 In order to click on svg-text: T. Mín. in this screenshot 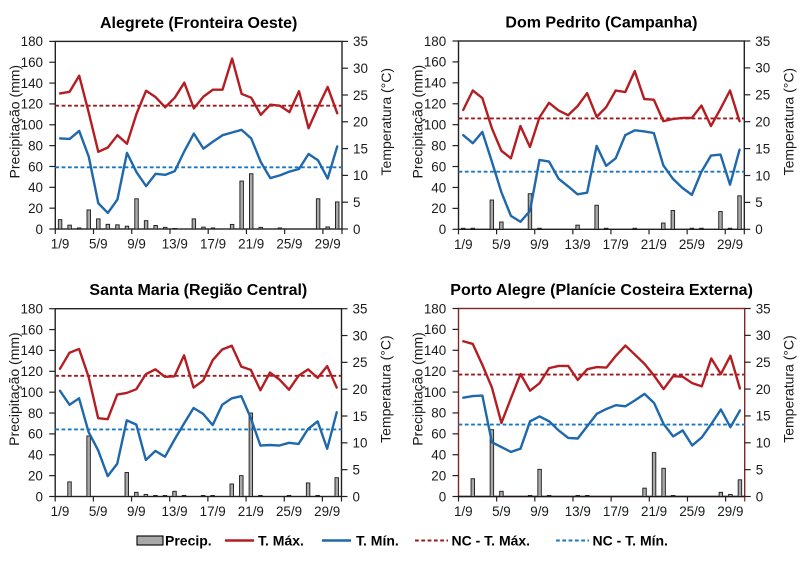, I will do `click(377, 541)`.